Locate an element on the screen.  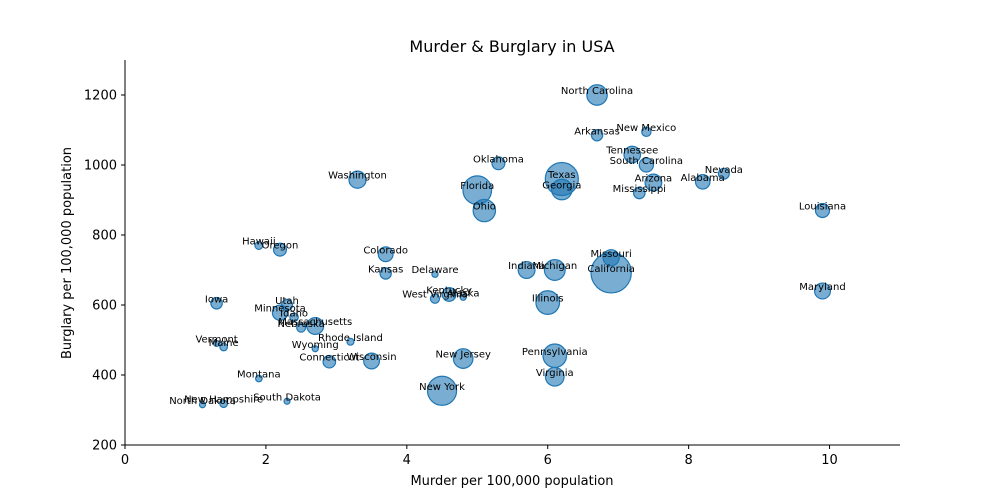
point-label-kentucky: Kentucky is located at coordinates (449, 291).